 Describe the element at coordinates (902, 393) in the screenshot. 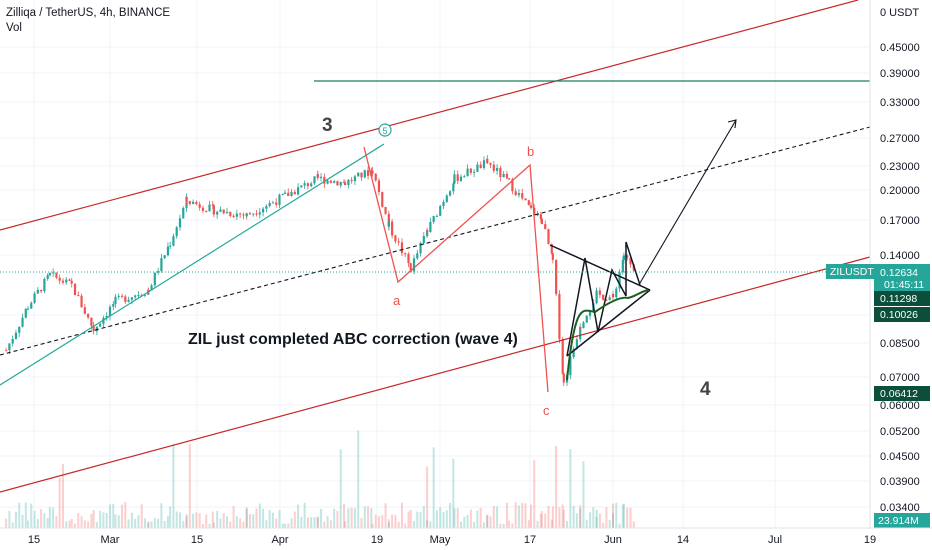

I see `level-tag-3: 0.06412` at that location.